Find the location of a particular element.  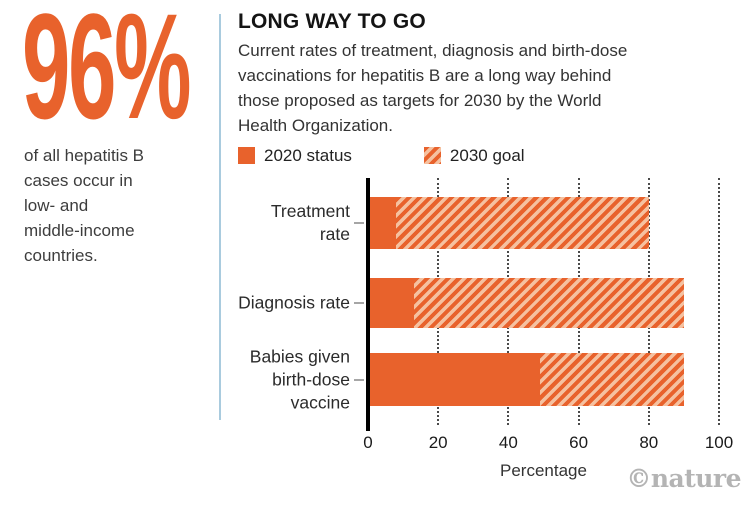

category-label: Babies given birth-dose vaccine is located at coordinates (299, 379).